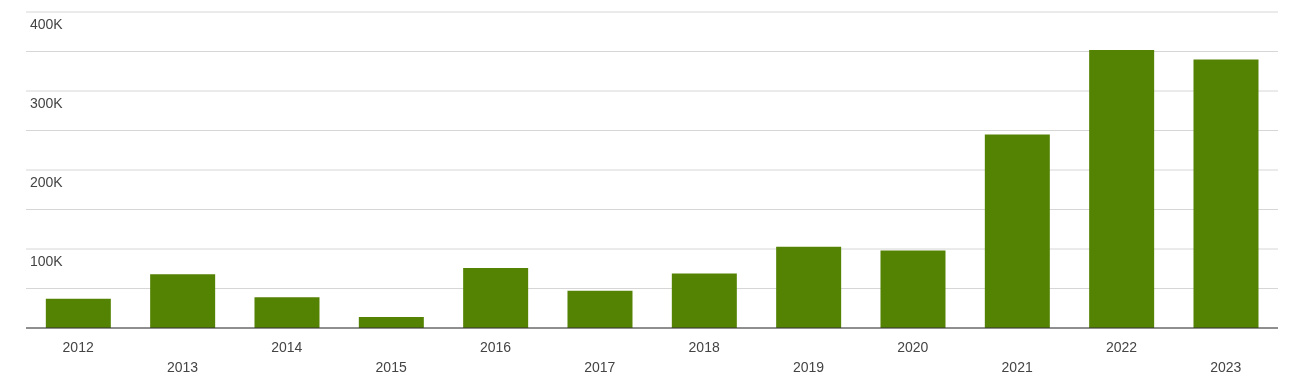  I want to click on x-tick-label: 2023, so click(1226, 367).